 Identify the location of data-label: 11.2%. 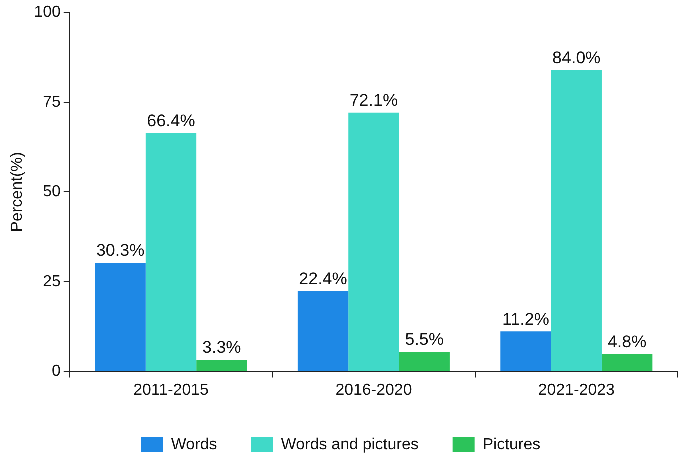
(526, 319).